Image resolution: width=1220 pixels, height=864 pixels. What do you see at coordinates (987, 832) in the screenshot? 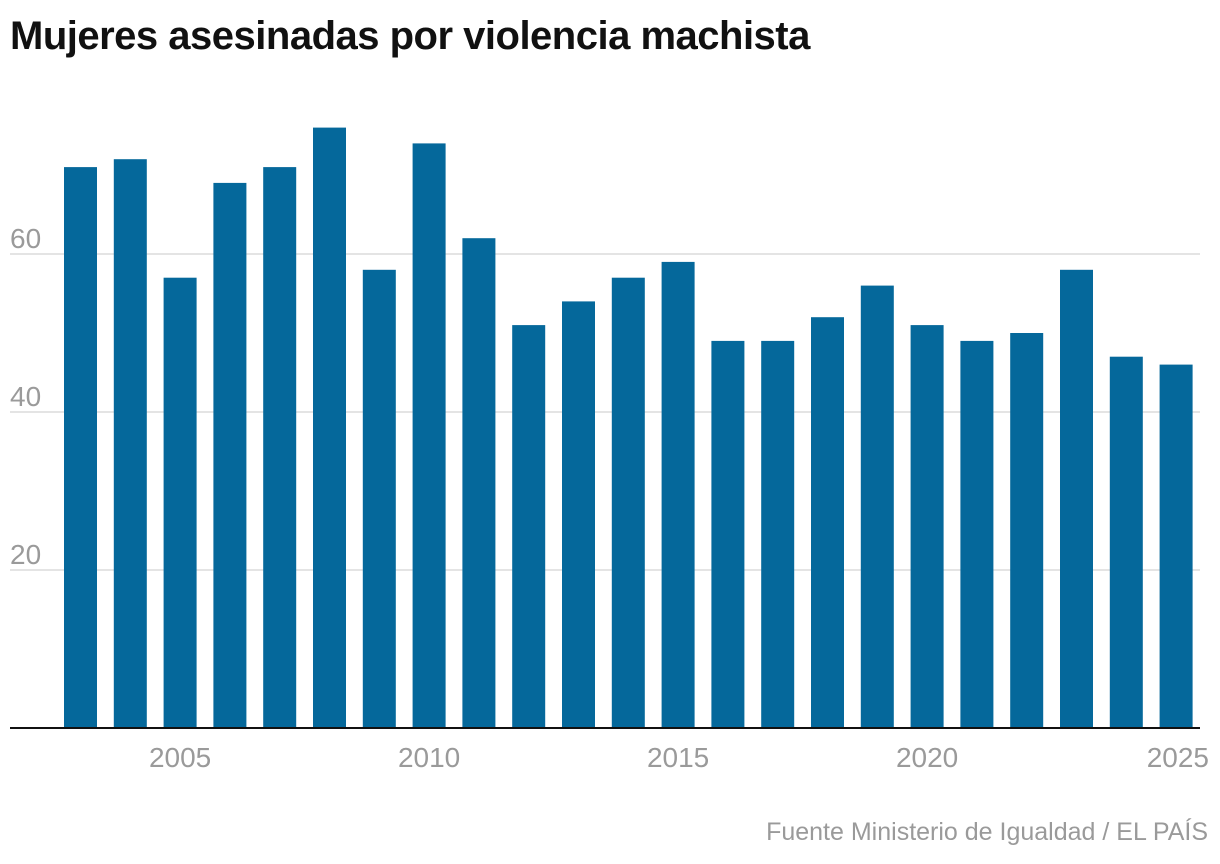
I see `source-note: Fuente Ministerio de Igualdad / EL PAÍS` at bounding box center [987, 832].